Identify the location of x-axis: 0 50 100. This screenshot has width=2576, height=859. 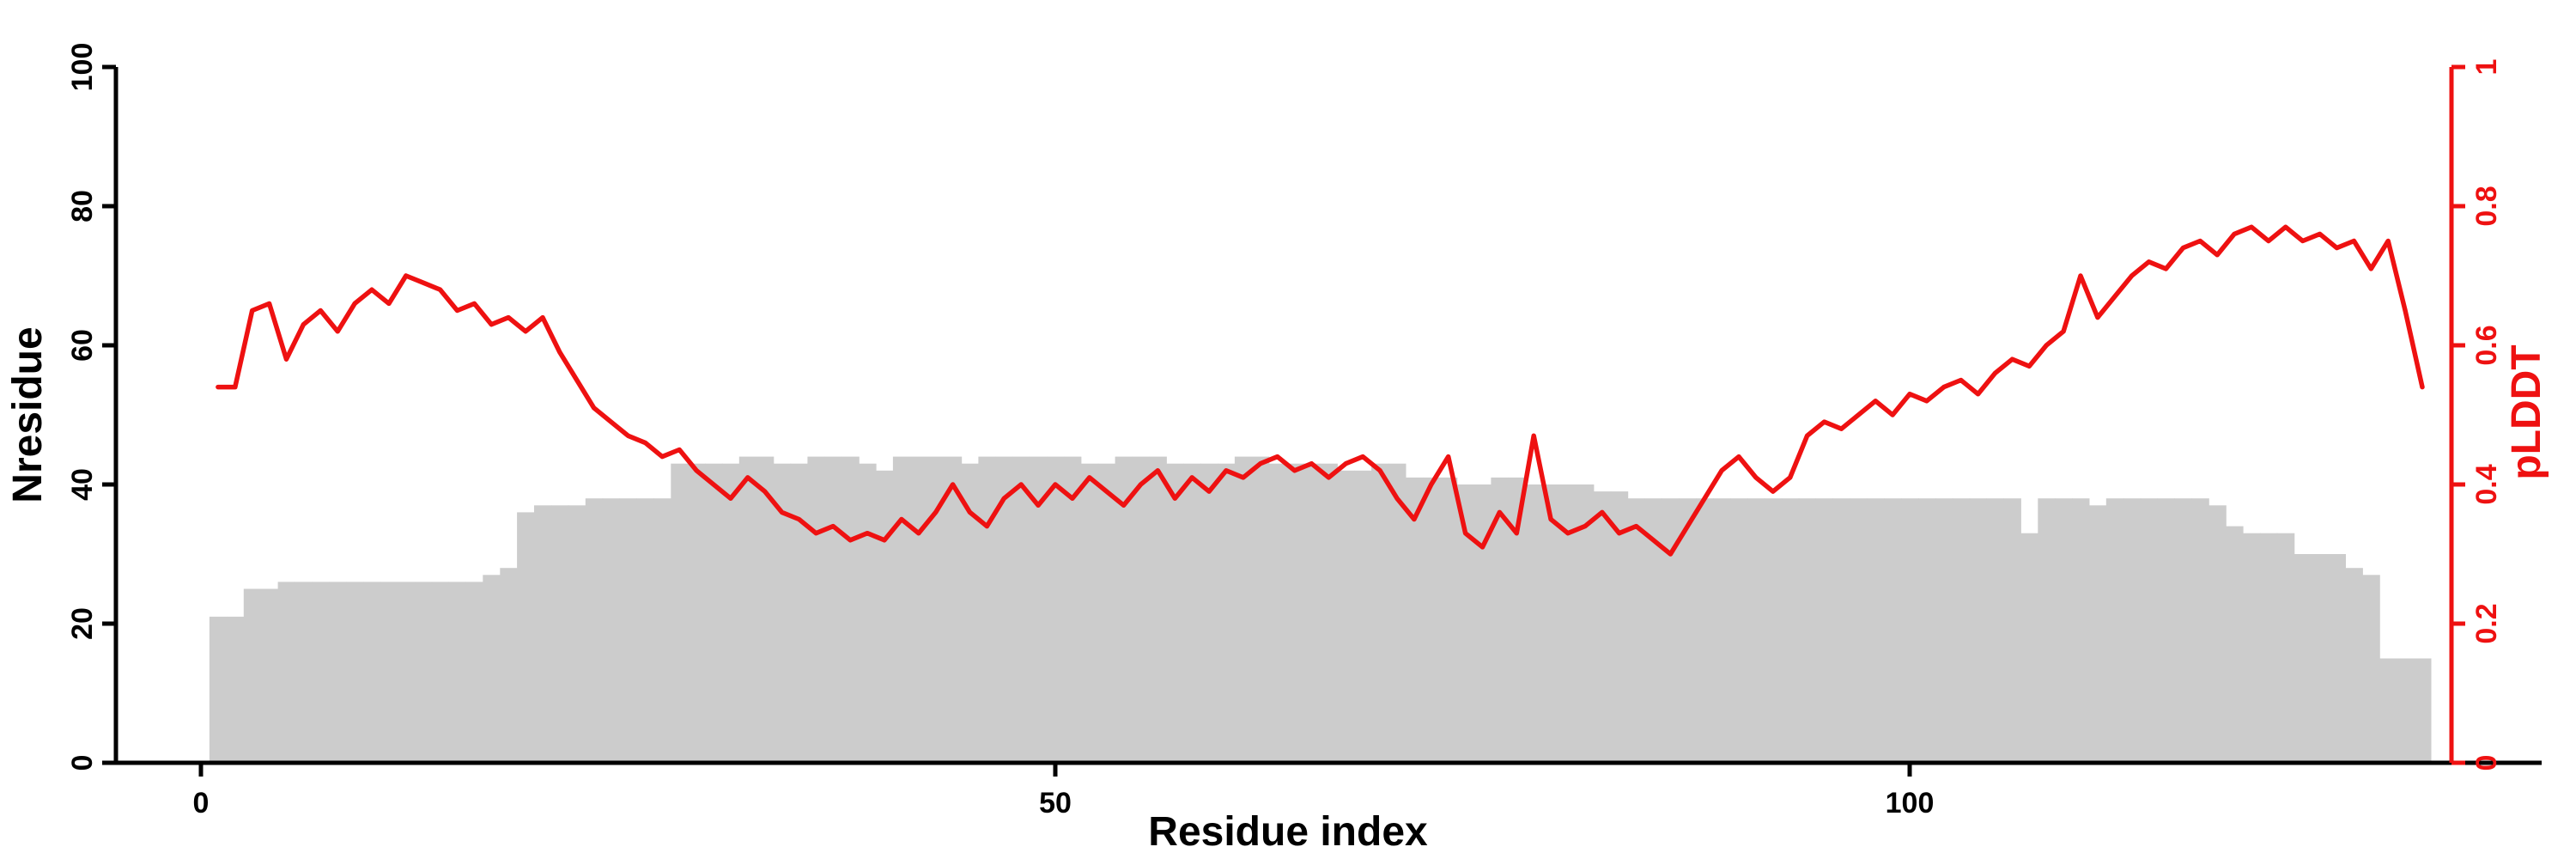
(1324, 789).